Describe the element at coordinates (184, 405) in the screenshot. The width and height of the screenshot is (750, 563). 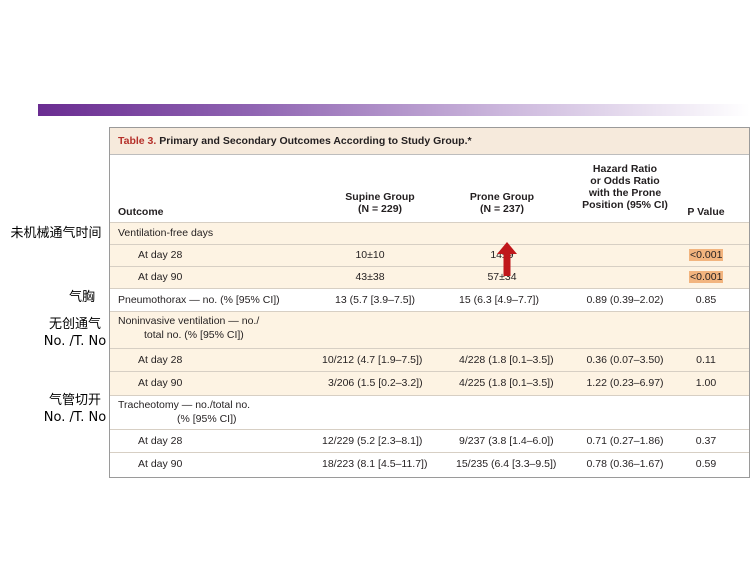
I see `row-outcome: Tracheotomy — no./total no.` at that location.